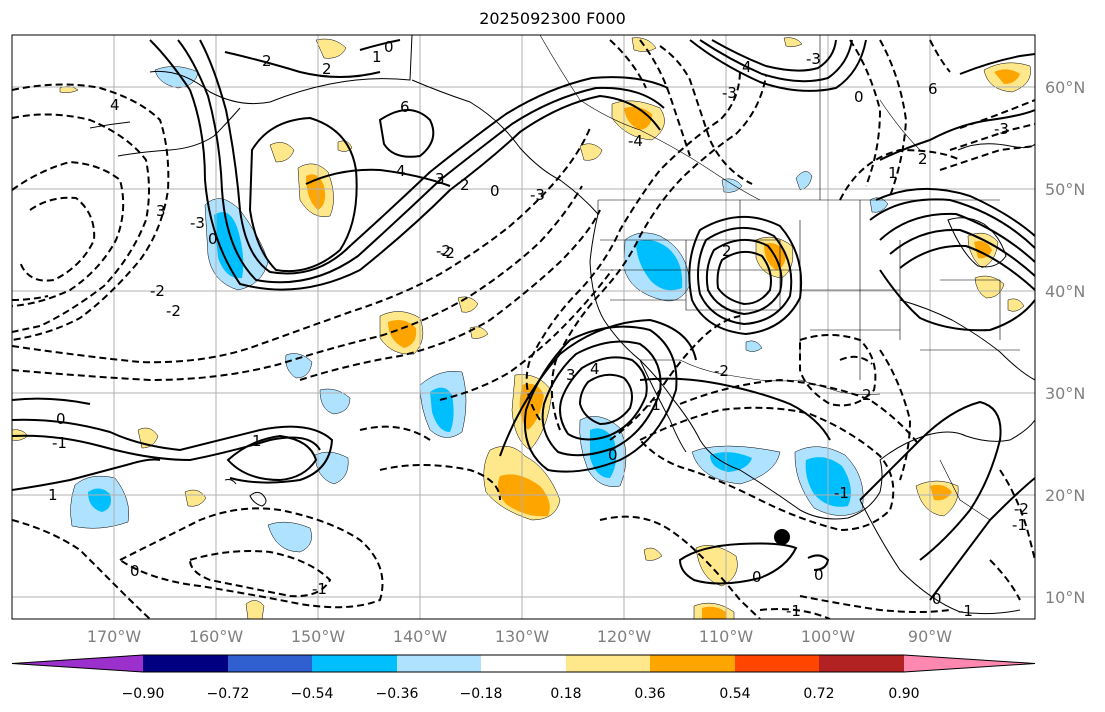  What do you see at coordinates (1065, 87) in the screenshot?
I see `lat-label: 60°N` at bounding box center [1065, 87].